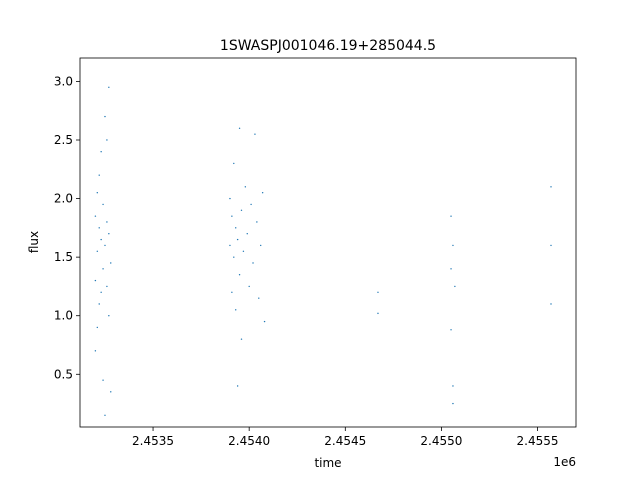 The height and width of the screenshot is (480, 640). I want to click on y-tick-label: 2.5, so click(63, 140).